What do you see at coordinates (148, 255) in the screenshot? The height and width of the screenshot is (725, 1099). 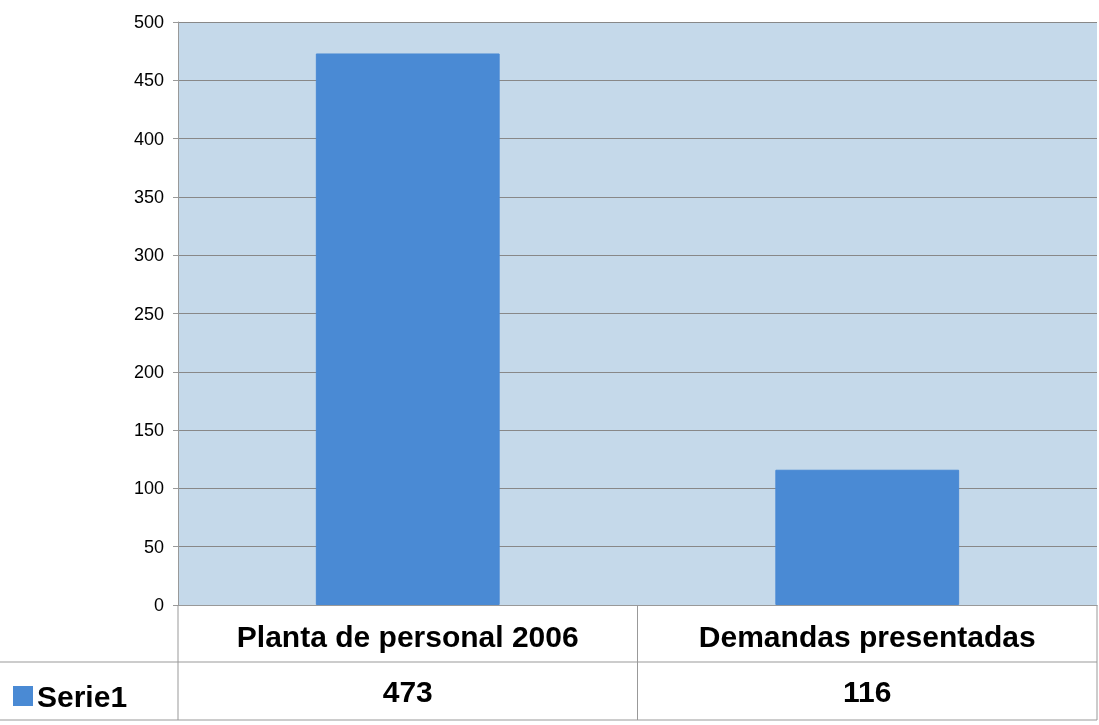 I see `y-tick-label: 300` at bounding box center [148, 255].